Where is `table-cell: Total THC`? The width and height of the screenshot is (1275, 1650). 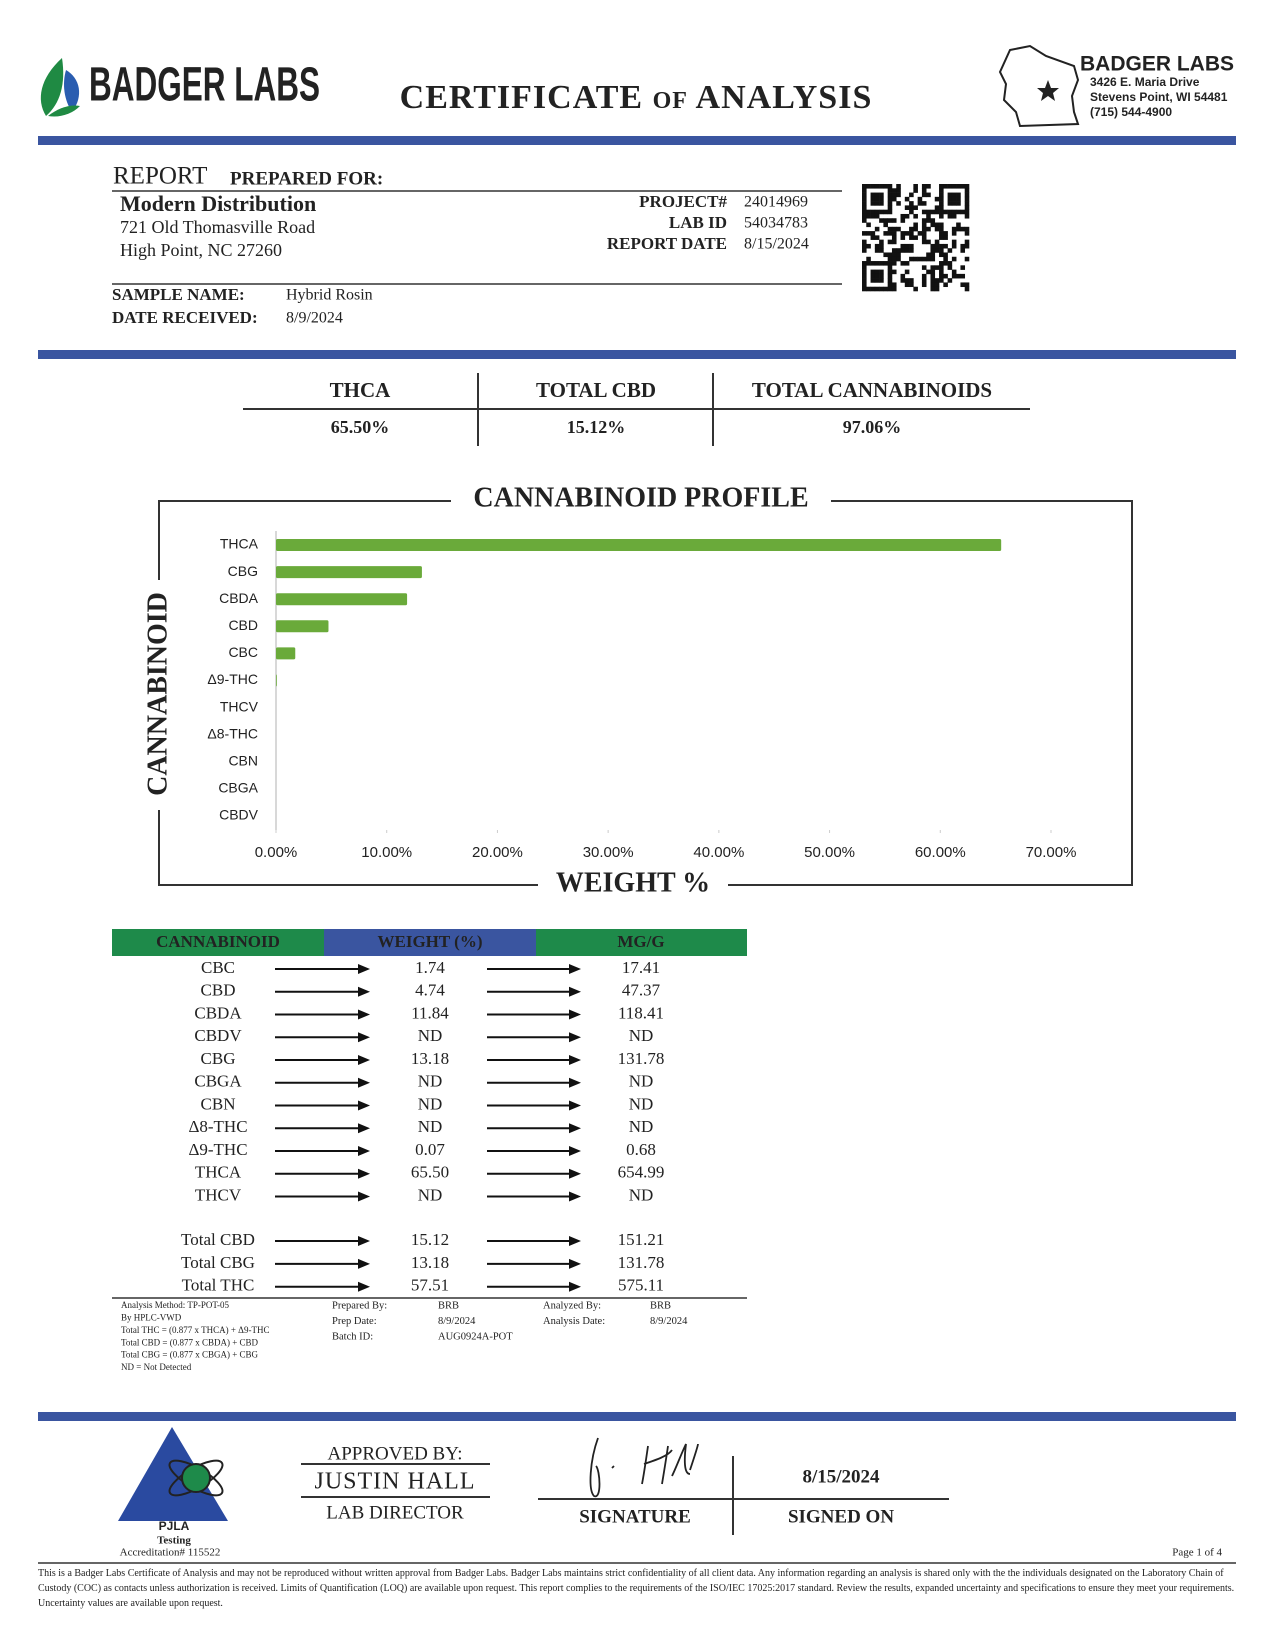 table-cell: Total THC is located at coordinates (218, 1285).